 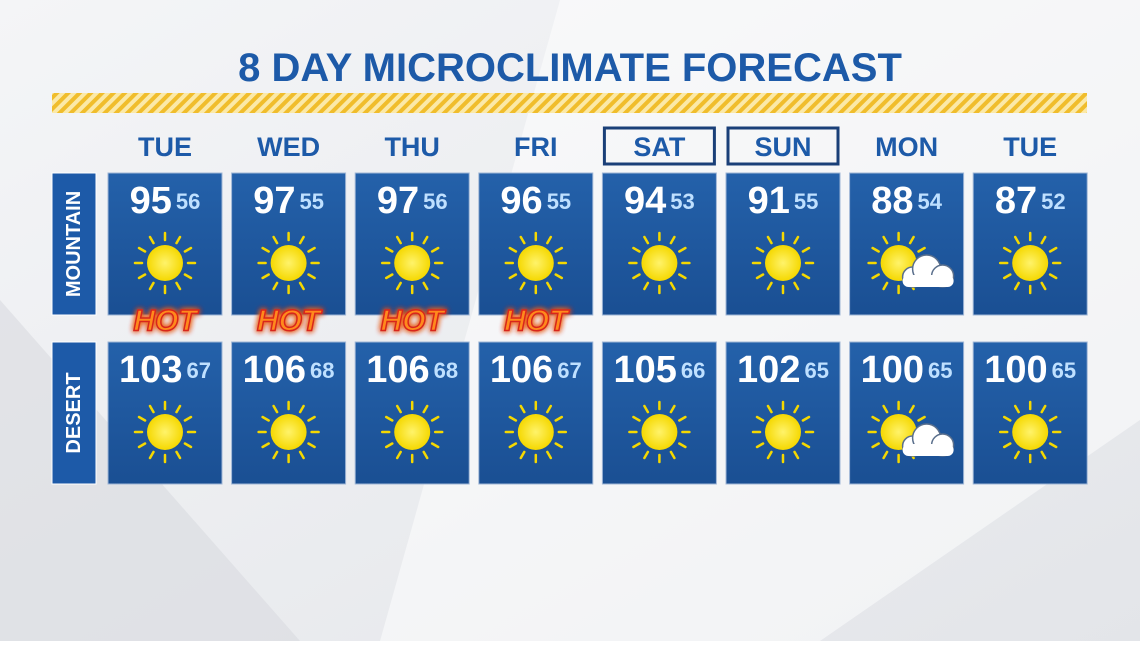 I want to click on forecast-cell: 97 55, so click(x=289, y=244).